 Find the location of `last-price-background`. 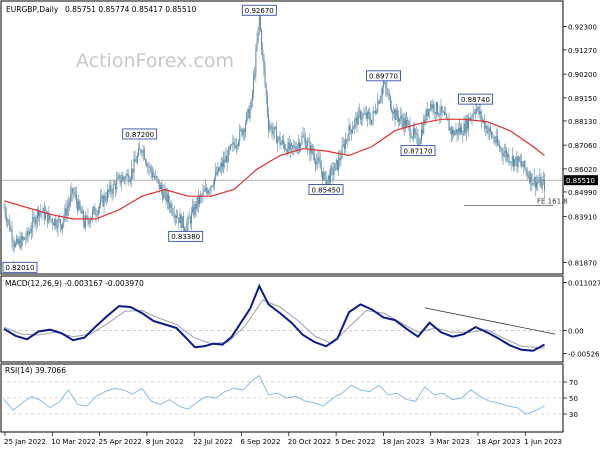

last-price-background is located at coordinates (581, 180).